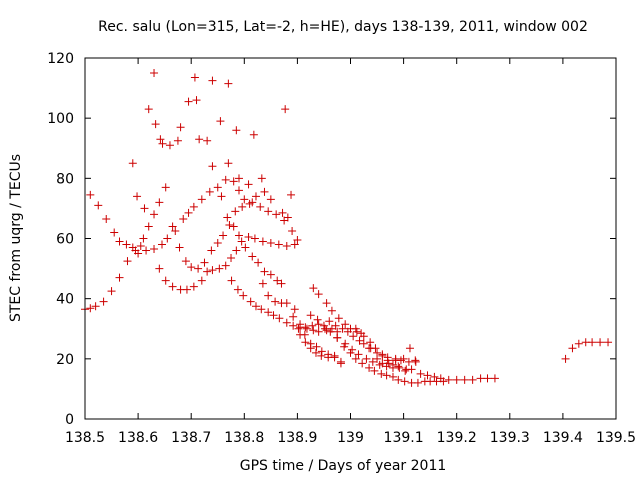 This screenshot has width=640, height=480. Describe the element at coordinates (65, 179) in the screenshot. I see `y-tick-label: 80` at that location.